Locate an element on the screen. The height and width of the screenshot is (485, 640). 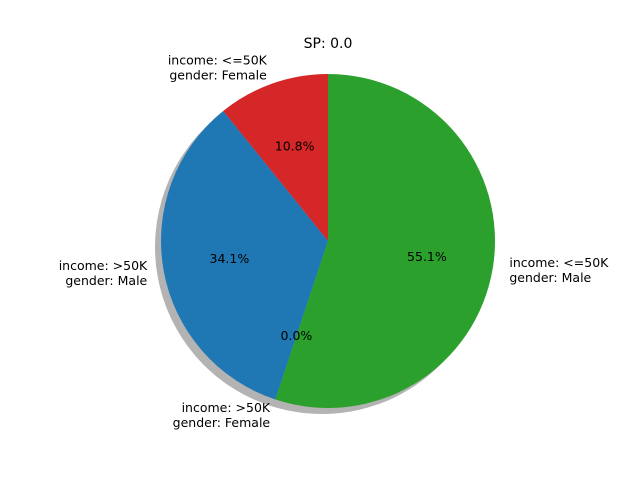
pie-category-label: income: >50K gender: Female is located at coordinates (222, 415).